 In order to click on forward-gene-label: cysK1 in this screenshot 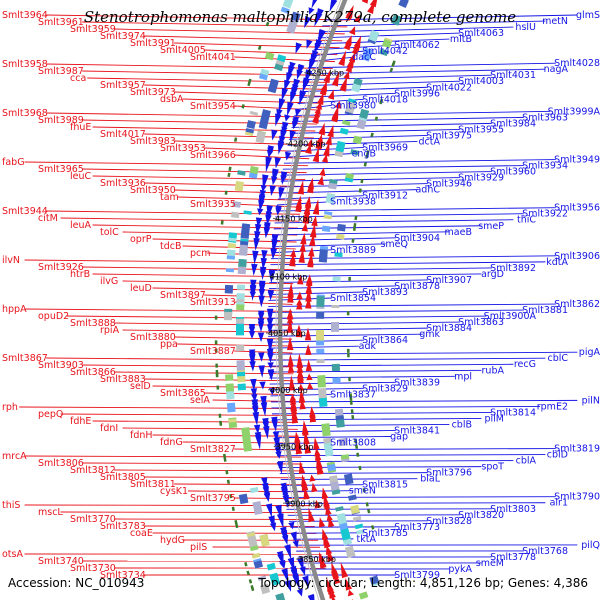, I will do `click(174, 491)`.